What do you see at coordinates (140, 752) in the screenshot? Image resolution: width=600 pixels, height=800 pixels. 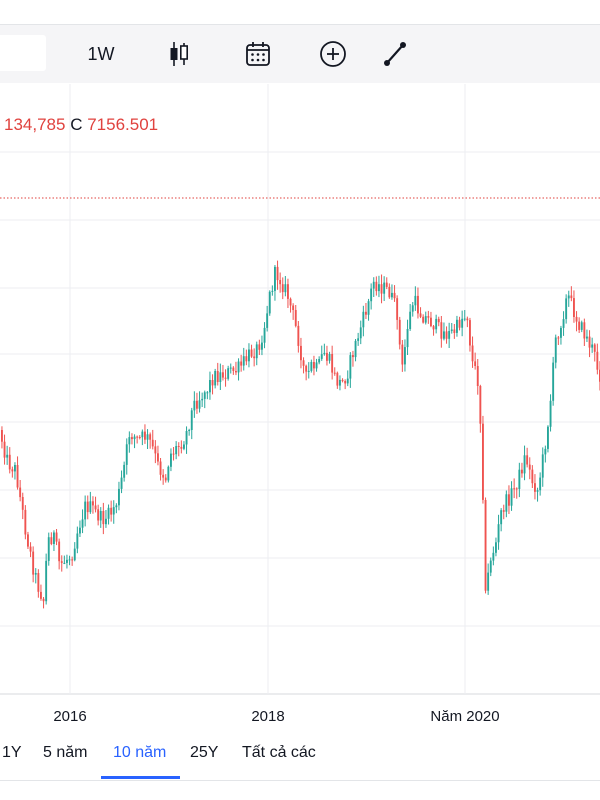 I see `period-10y: 10 năm` at bounding box center [140, 752].